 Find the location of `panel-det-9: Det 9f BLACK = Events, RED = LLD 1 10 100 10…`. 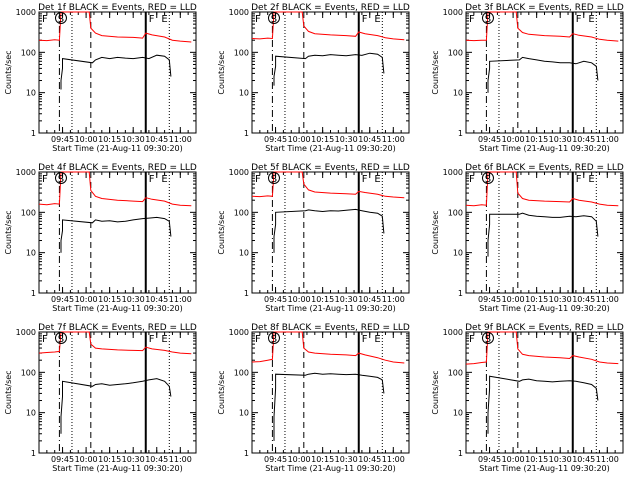

panel-det-9: Det 9f BLACK = Events, RED = LLD 1 10 100 10… is located at coordinates (527, 398).